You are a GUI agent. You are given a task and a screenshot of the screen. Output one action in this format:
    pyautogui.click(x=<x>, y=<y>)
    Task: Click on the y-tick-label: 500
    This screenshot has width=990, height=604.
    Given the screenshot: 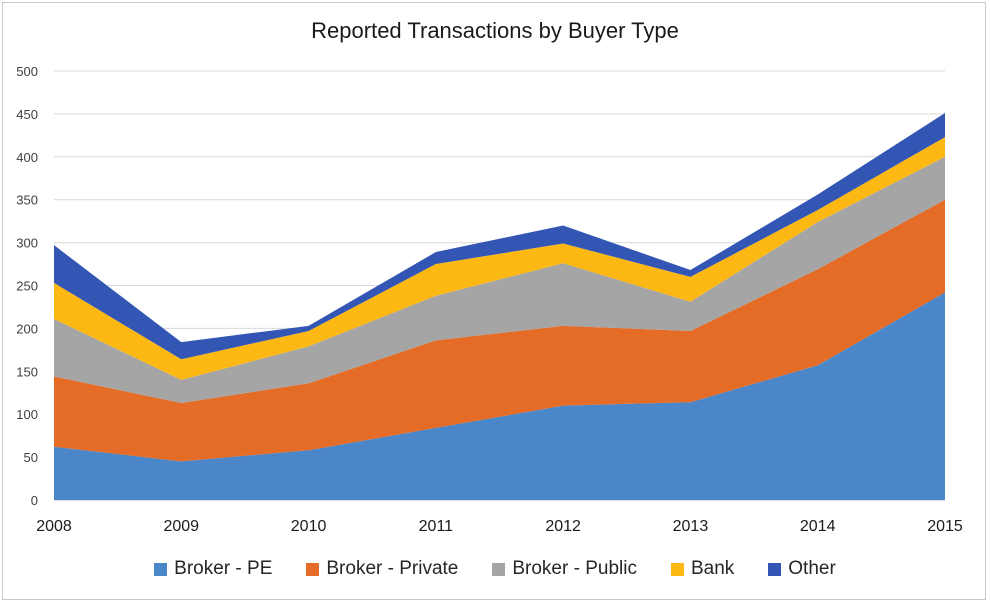 What is the action you would take?
    pyautogui.click(x=27, y=71)
    